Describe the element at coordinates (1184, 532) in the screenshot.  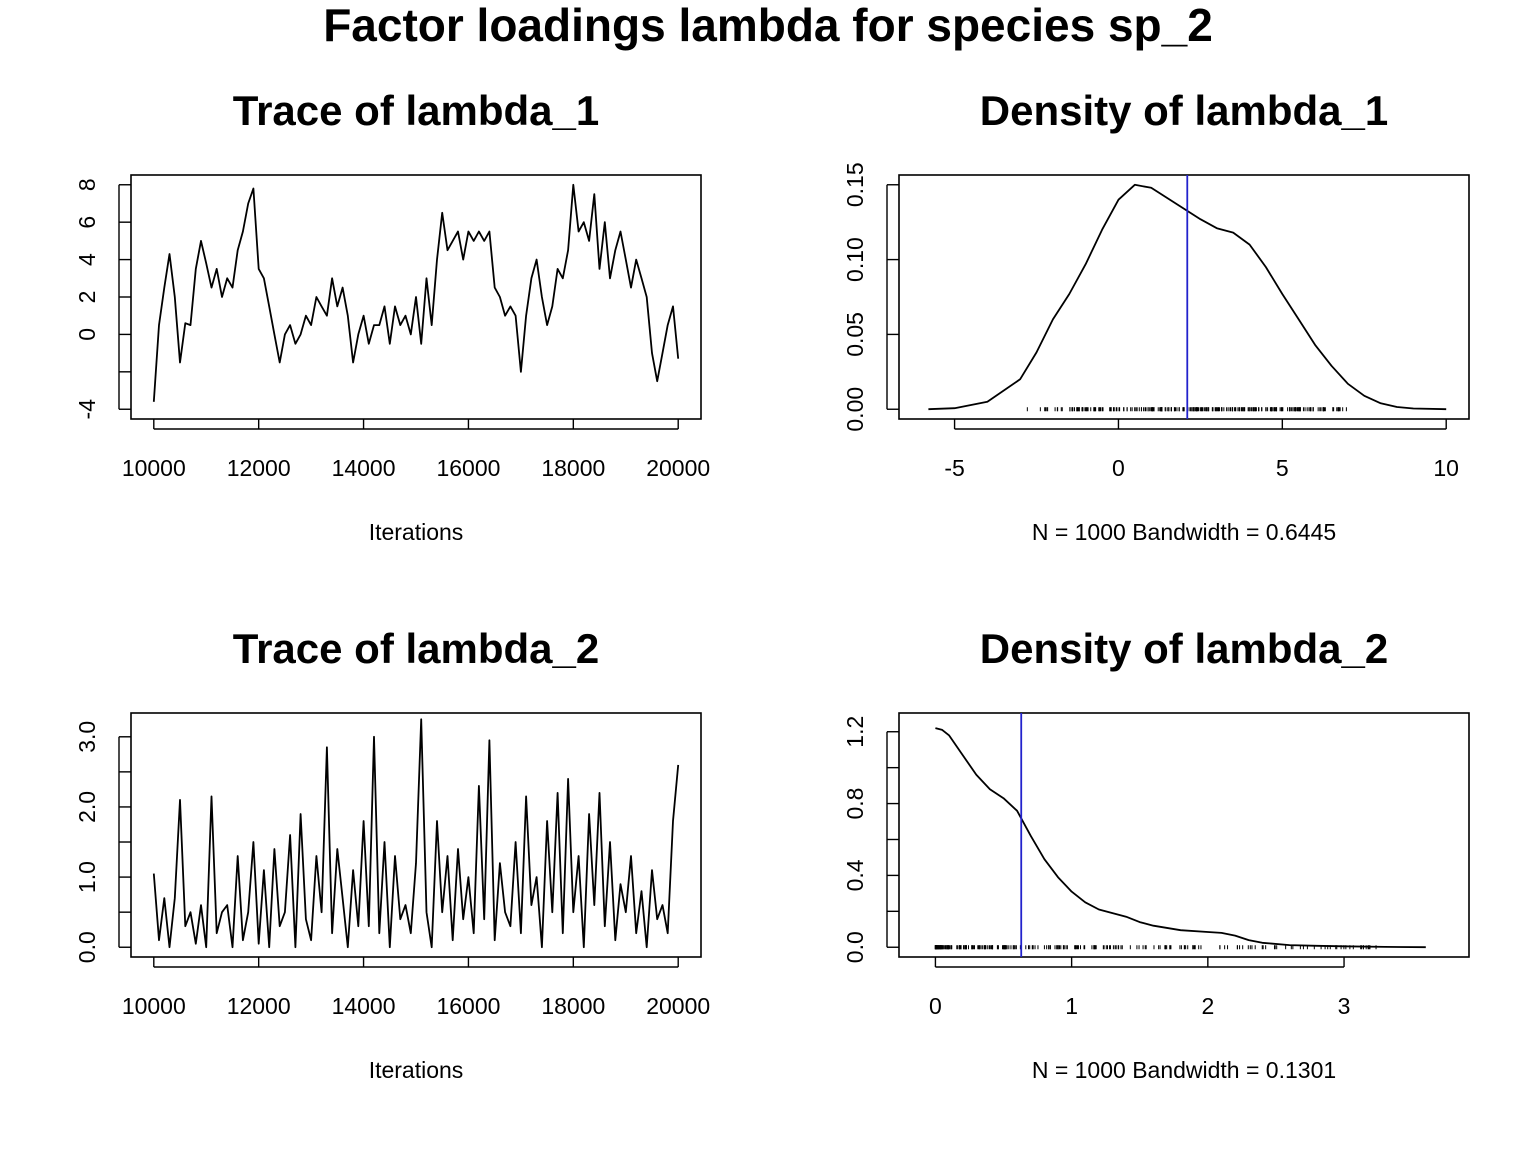
I see `x-axis-label: N = 1000 Bandwidth = 0.6445` at that location.